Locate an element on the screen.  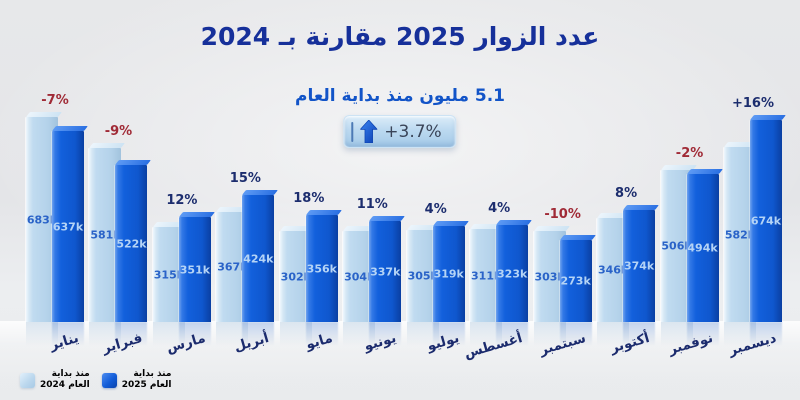
change-label: -9% is located at coordinates (118, 131).